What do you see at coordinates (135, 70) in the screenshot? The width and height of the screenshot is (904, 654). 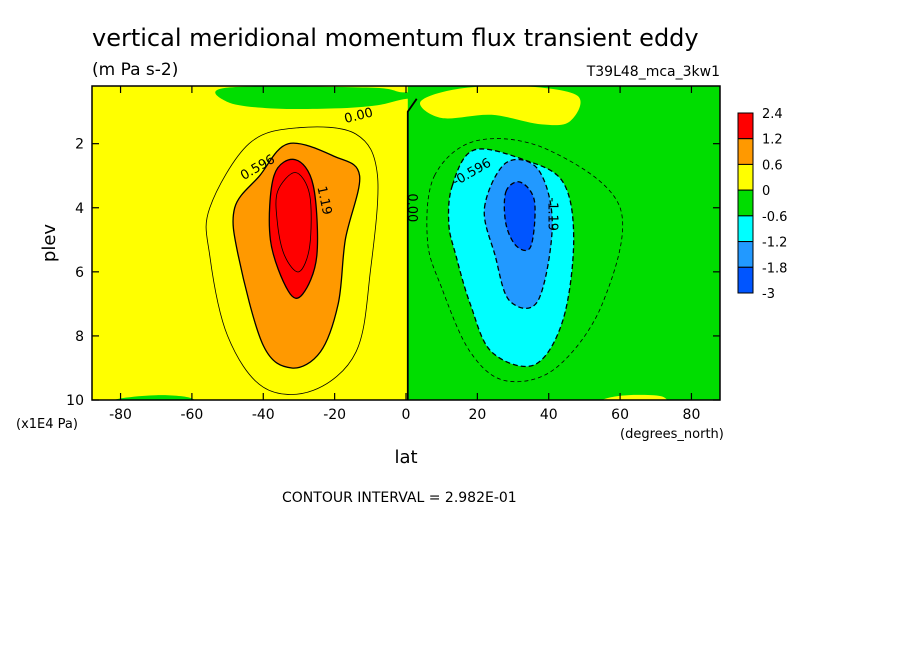 I see `units-label: (m Pa s-2)` at bounding box center [135, 70].